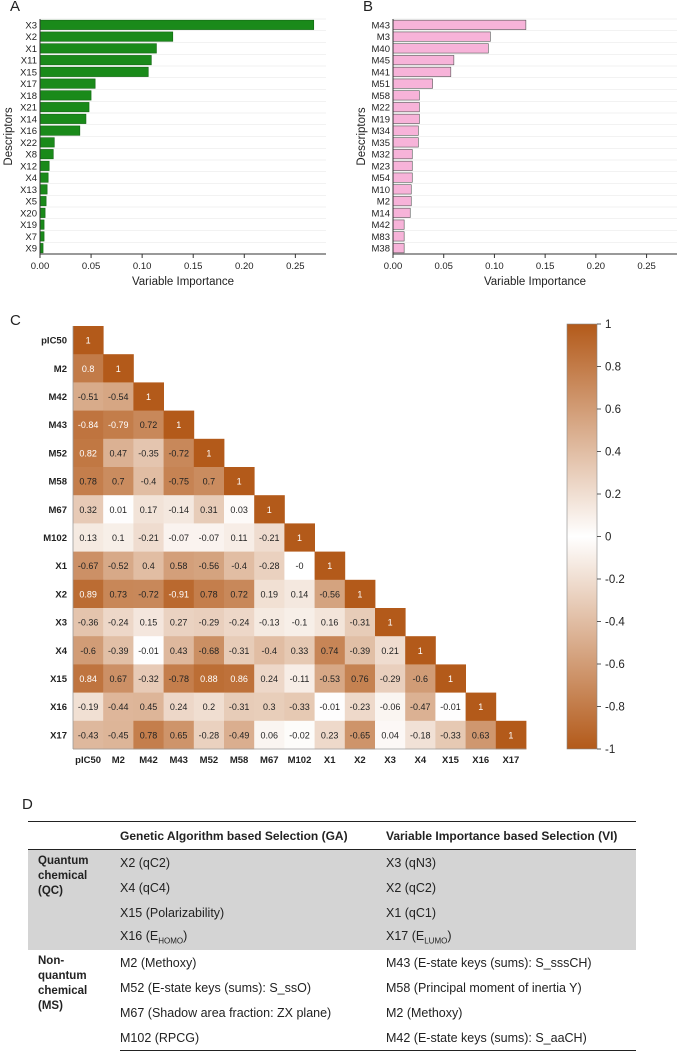 Image resolution: width=685 pixels, height=1051 pixels. I want to click on category-ms: Non- quantum chemical (MS), so click(74, 1000).